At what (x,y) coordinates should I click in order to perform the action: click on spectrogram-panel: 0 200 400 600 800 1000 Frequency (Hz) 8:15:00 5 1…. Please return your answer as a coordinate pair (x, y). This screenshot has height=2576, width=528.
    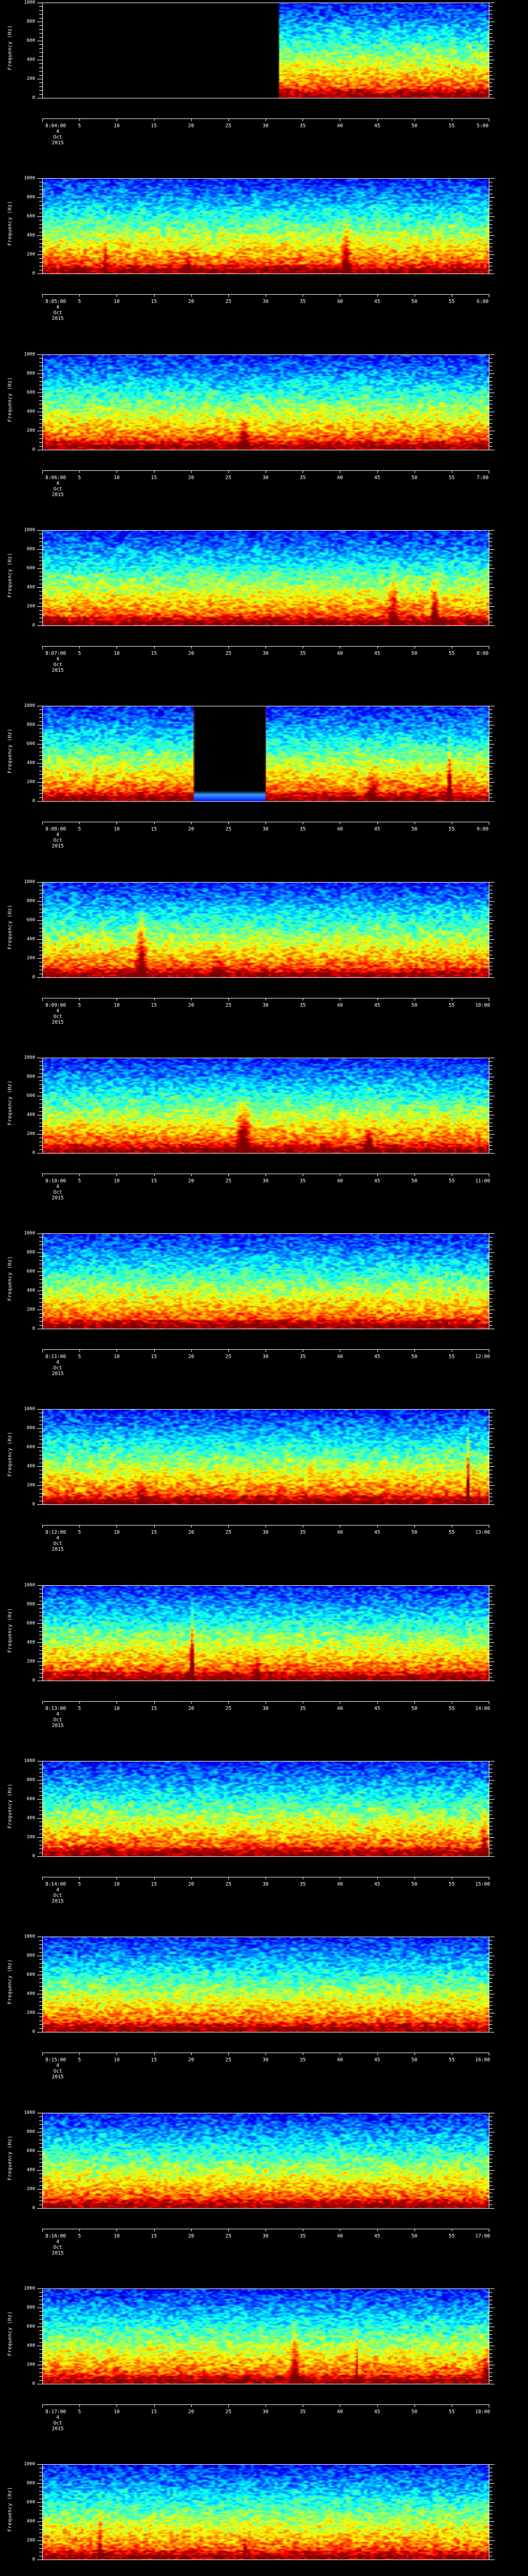
    Looking at the image, I should click on (264, 2007).